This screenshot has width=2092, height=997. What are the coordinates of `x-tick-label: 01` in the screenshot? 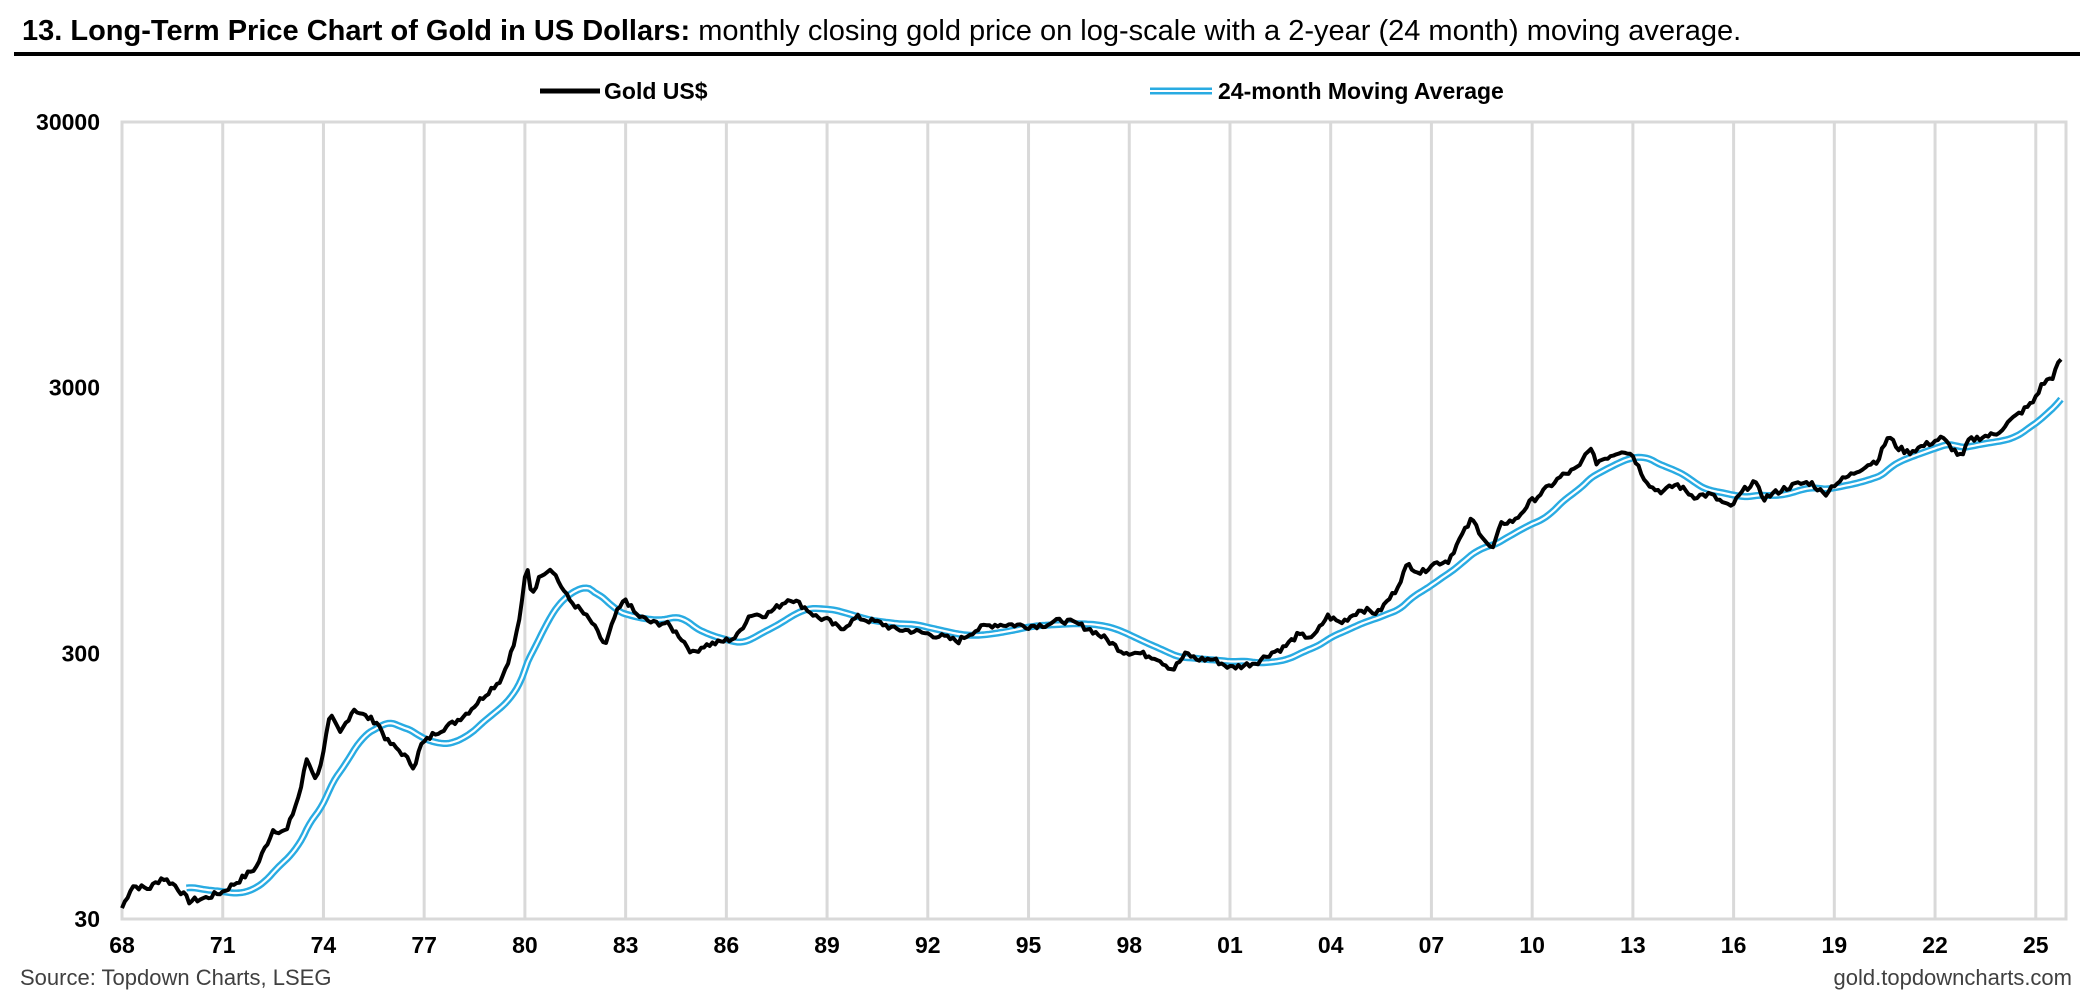 It's located at (1230, 945).